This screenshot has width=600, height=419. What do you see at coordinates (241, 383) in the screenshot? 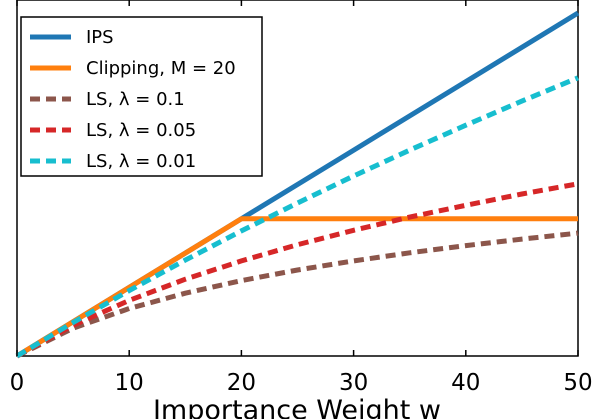
I see `x-tick-label-2: 20` at bounding box center [241, 383].